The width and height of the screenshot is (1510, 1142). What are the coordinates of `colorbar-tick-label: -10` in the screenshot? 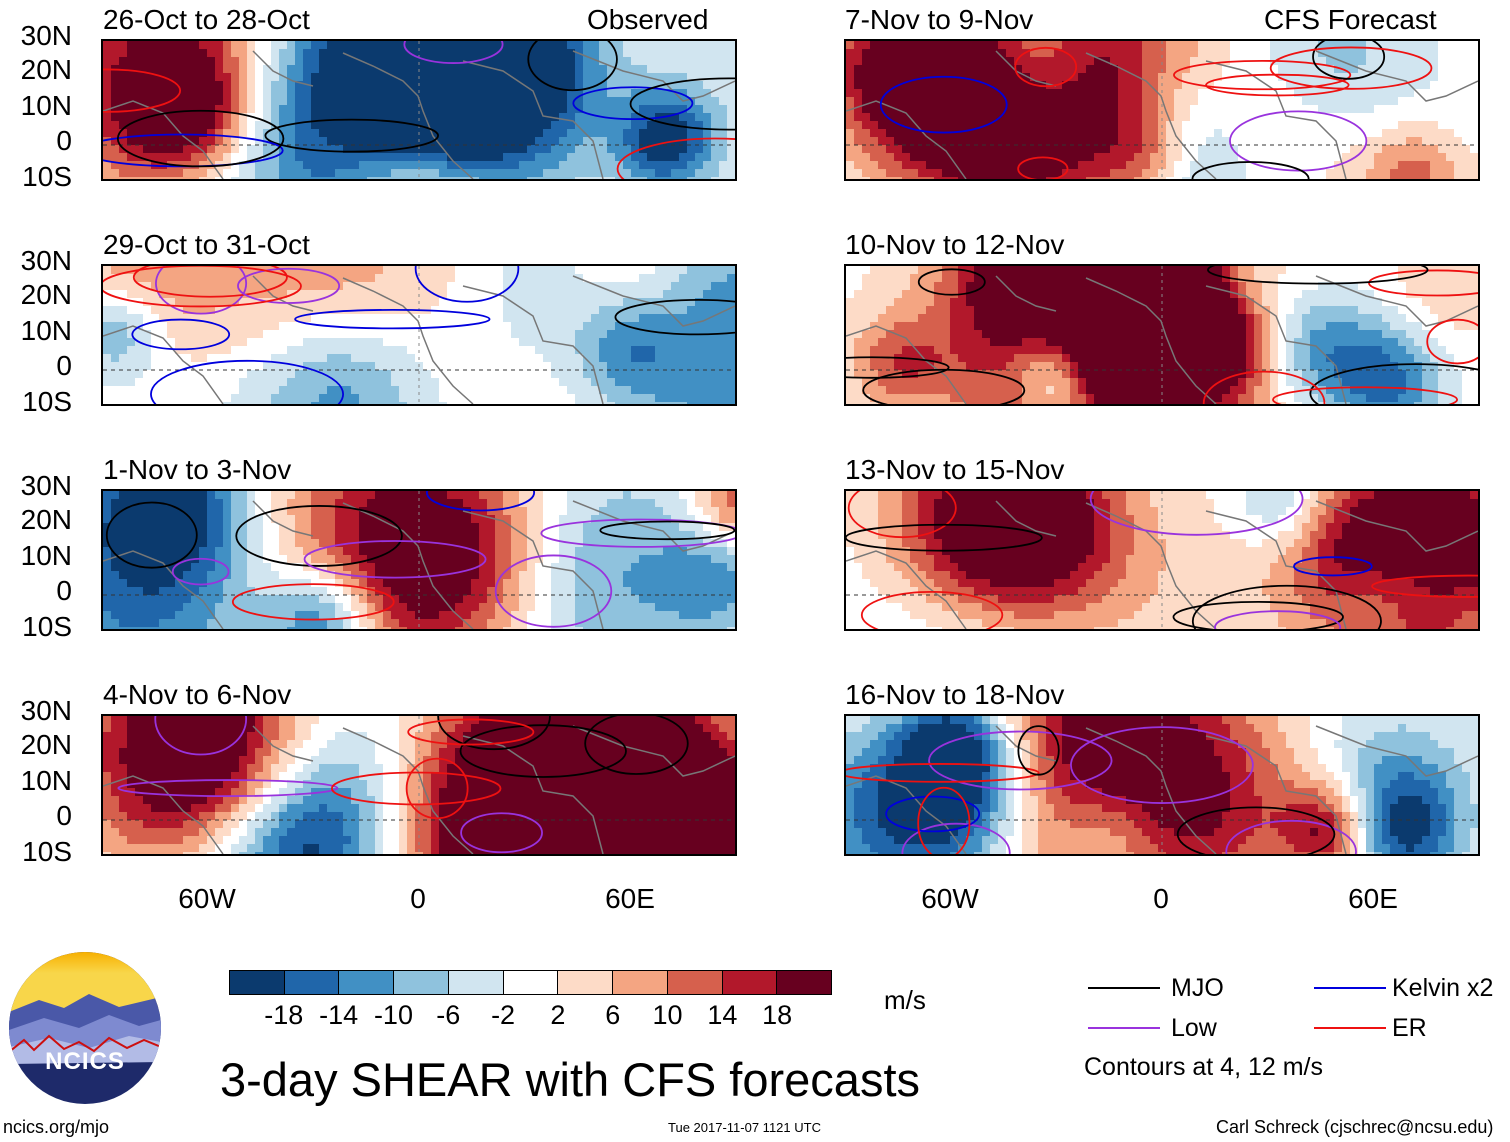 It's located at (393, 1015).